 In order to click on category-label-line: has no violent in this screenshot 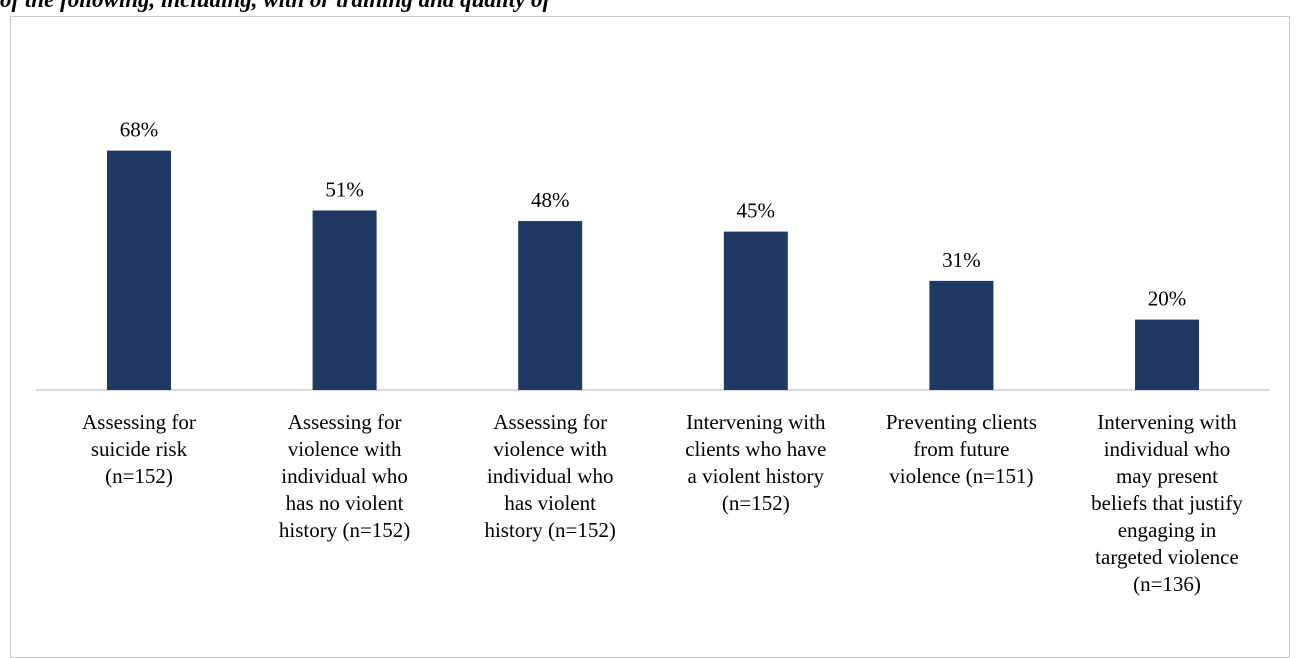, I will do `click(344, 503)`.